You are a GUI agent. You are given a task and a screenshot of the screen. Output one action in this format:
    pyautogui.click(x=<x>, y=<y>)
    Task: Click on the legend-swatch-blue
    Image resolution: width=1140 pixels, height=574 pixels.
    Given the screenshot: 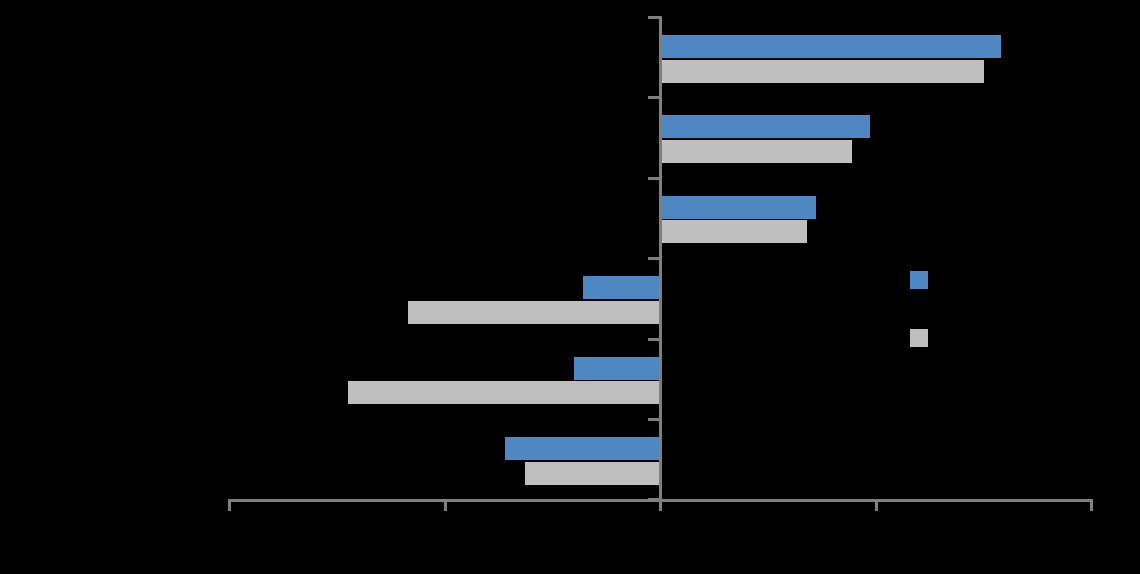 What is the action you would take?
    pyautogui.click(x=919, y=280)
    